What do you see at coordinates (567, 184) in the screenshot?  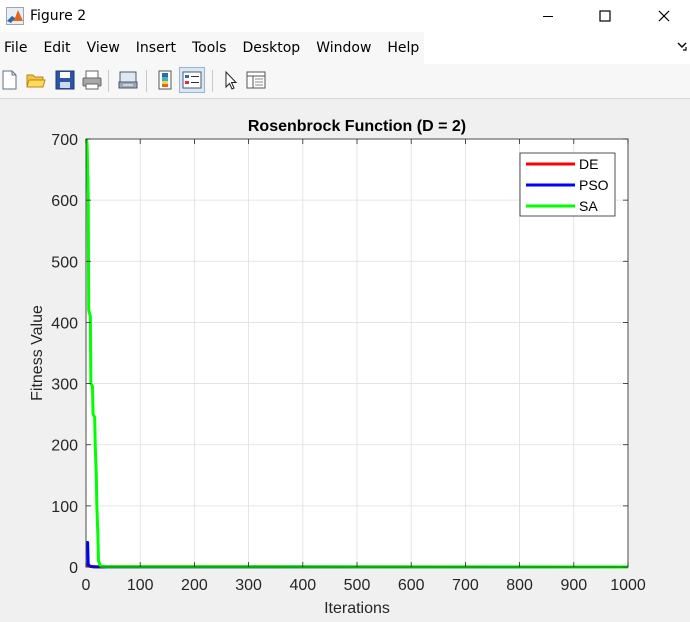 I see `legend: DE PSO SA` at bounding box center [567, 184].